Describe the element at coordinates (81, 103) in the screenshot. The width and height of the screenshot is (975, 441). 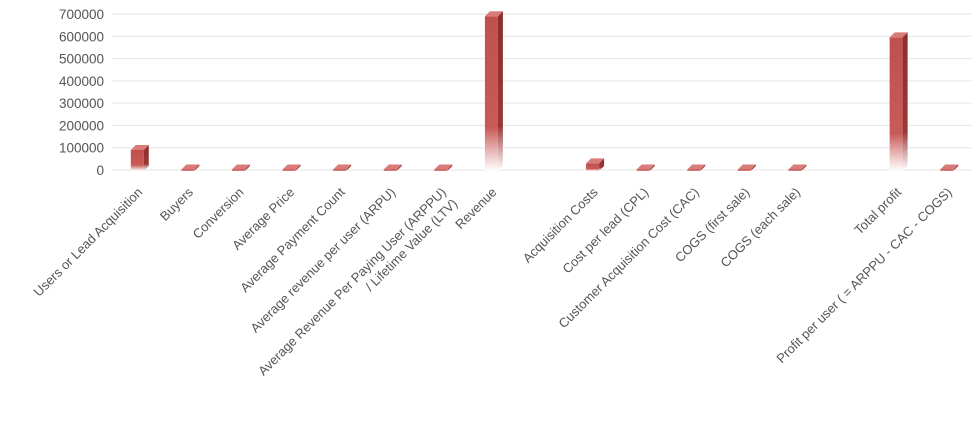
I see `y-tick-label: 300000` at that location.